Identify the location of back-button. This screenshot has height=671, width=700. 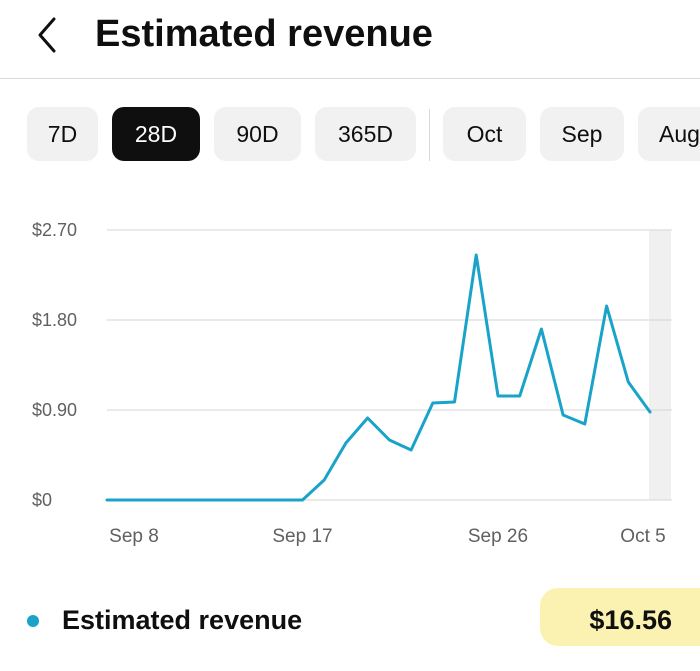
(47, 35).